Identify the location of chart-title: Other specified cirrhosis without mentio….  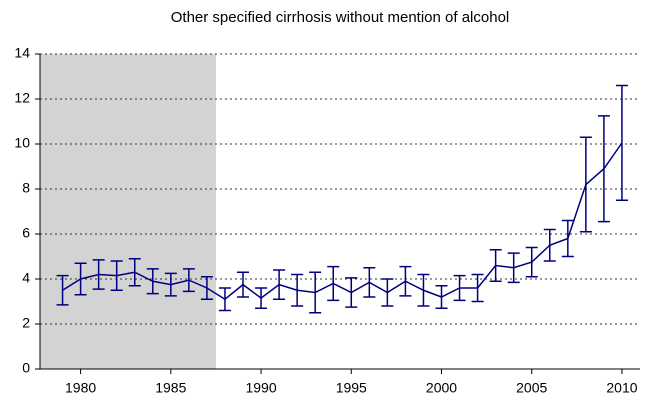
(340, 17).